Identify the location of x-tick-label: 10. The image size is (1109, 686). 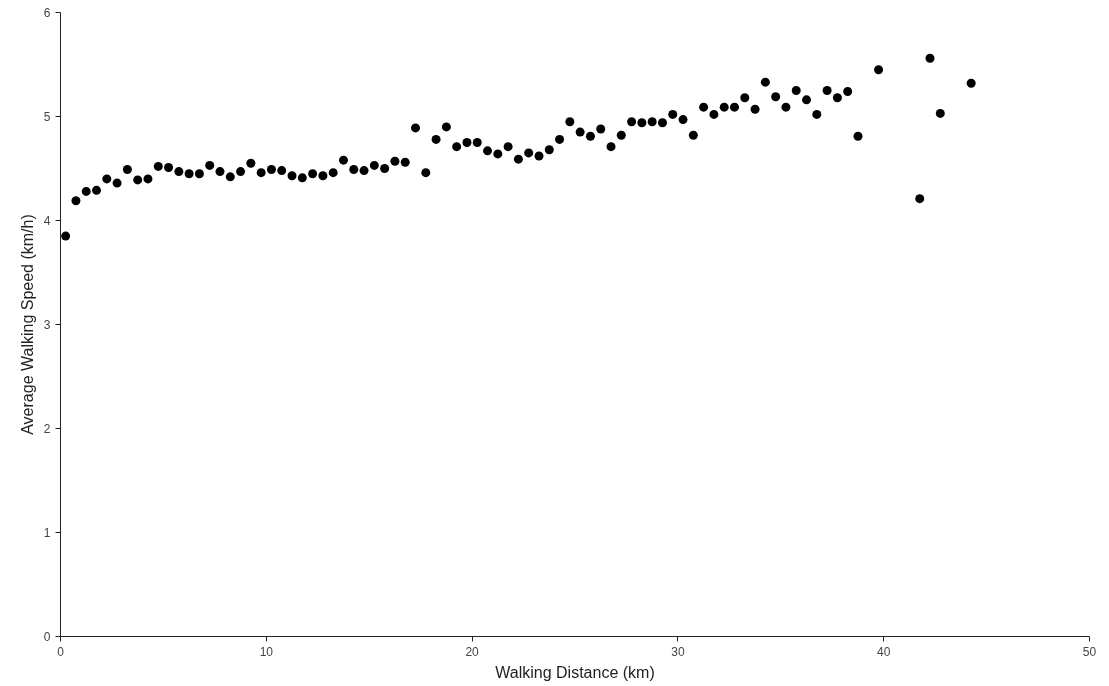
(266, 651).